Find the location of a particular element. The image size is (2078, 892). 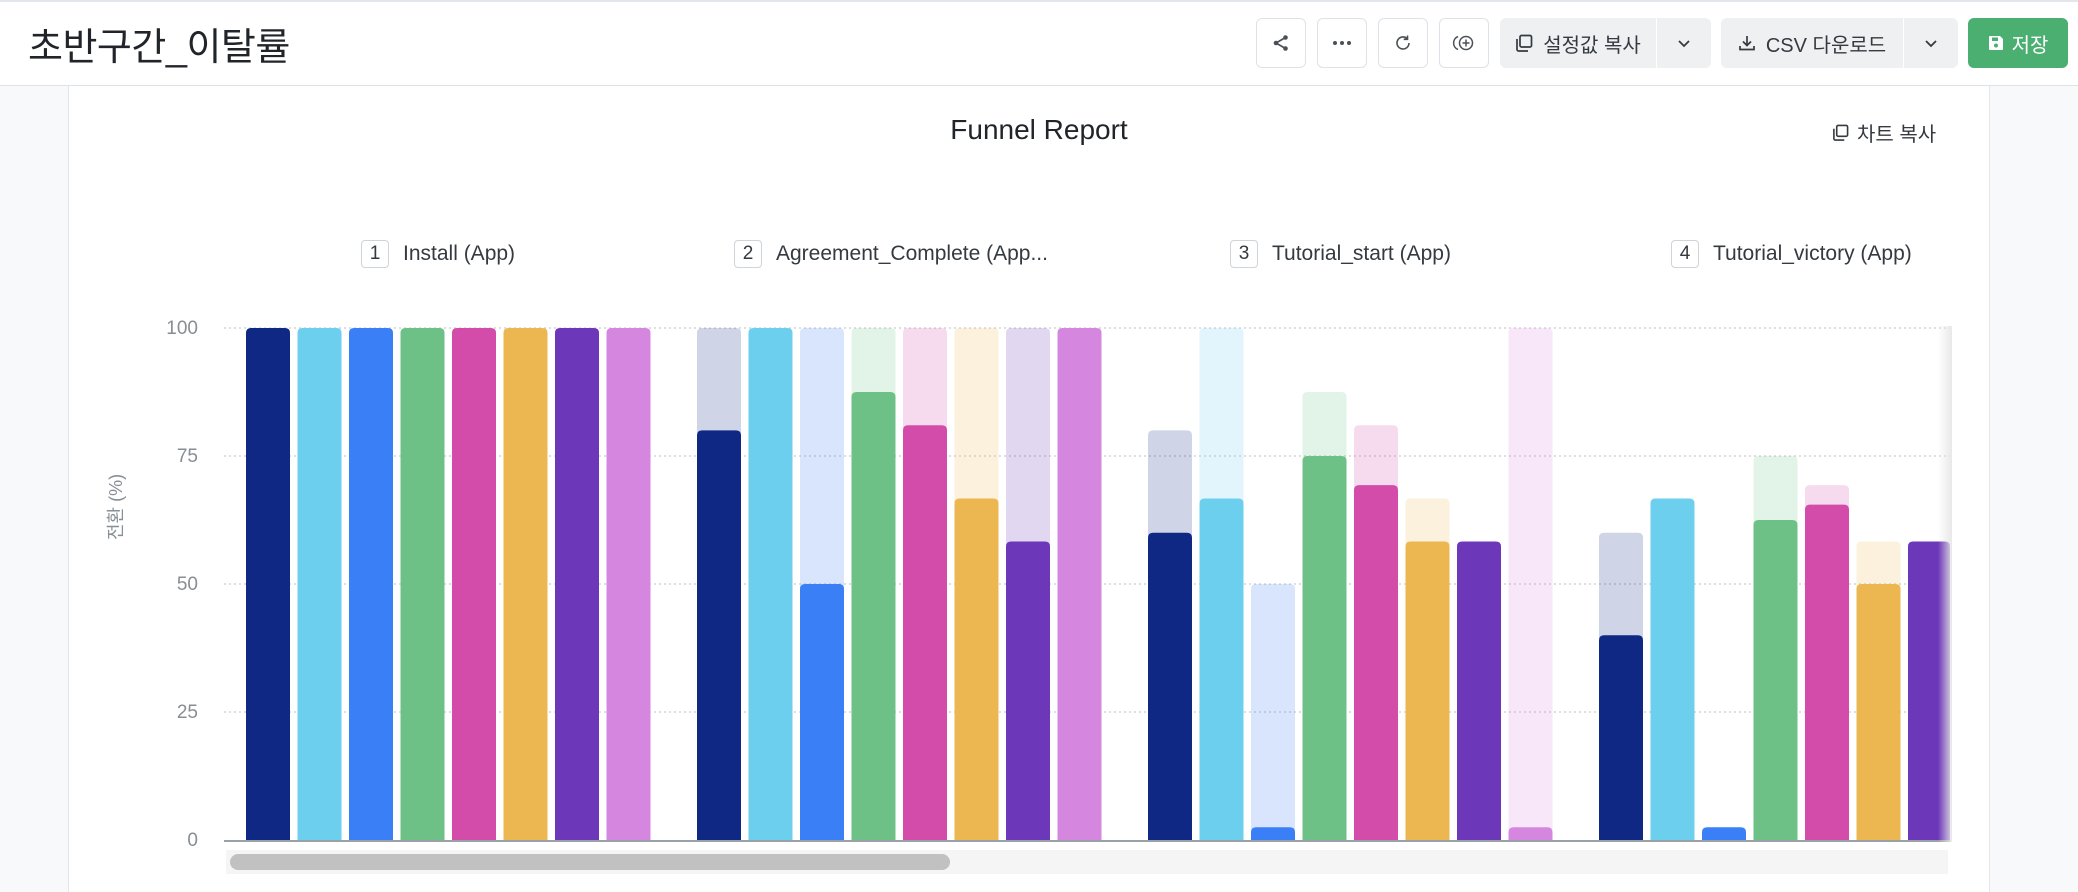

refresh-icon is located at coordinates (1403, 42).